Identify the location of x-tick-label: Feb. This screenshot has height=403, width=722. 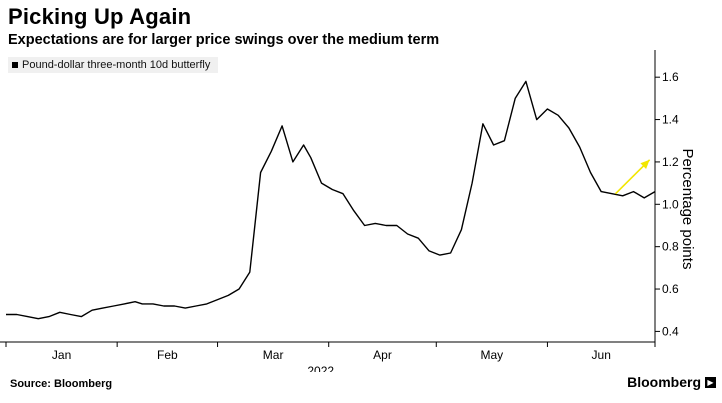
(167, 355).